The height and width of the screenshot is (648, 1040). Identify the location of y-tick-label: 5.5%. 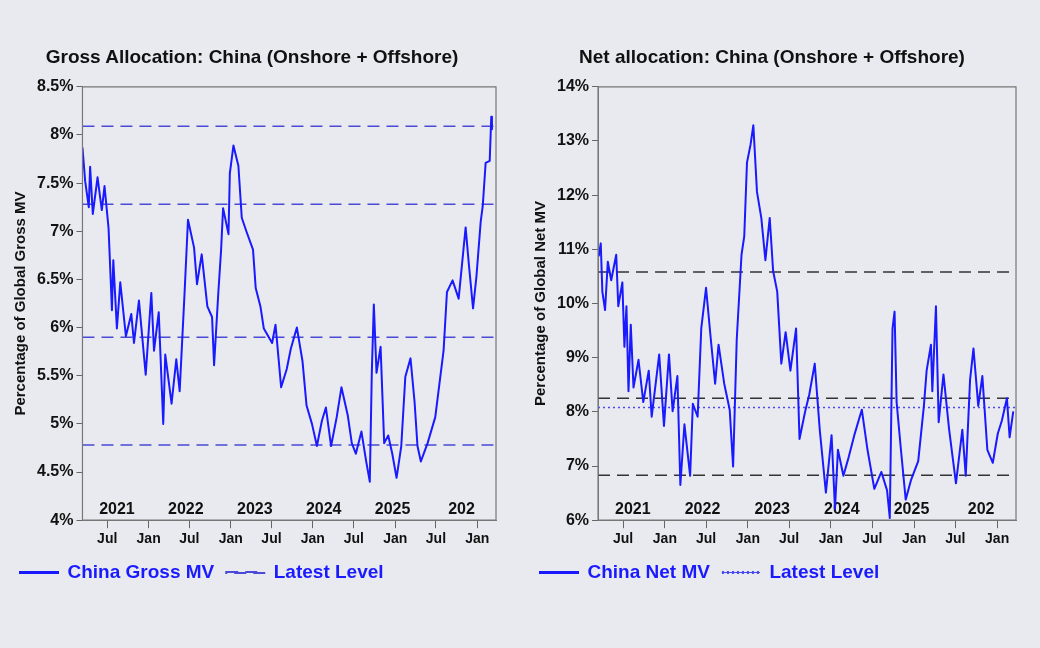
(55, 375).